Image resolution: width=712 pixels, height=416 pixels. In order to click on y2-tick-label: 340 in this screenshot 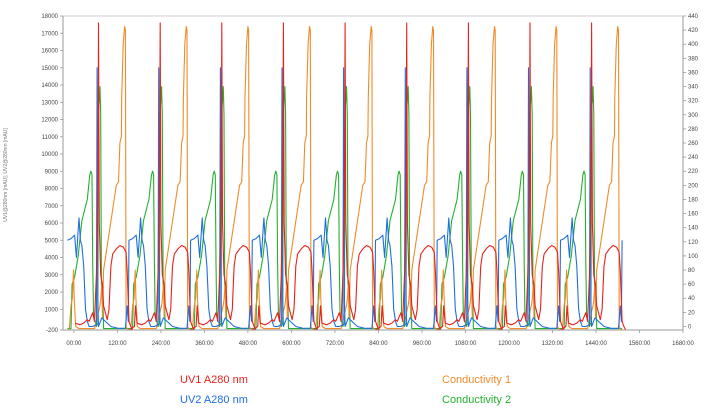, I will do `click(693, 88)`.